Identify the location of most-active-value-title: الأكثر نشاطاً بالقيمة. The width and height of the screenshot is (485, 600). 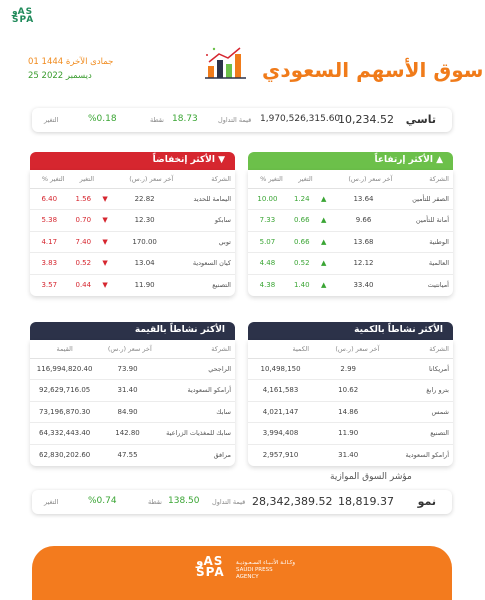
(179, 330).